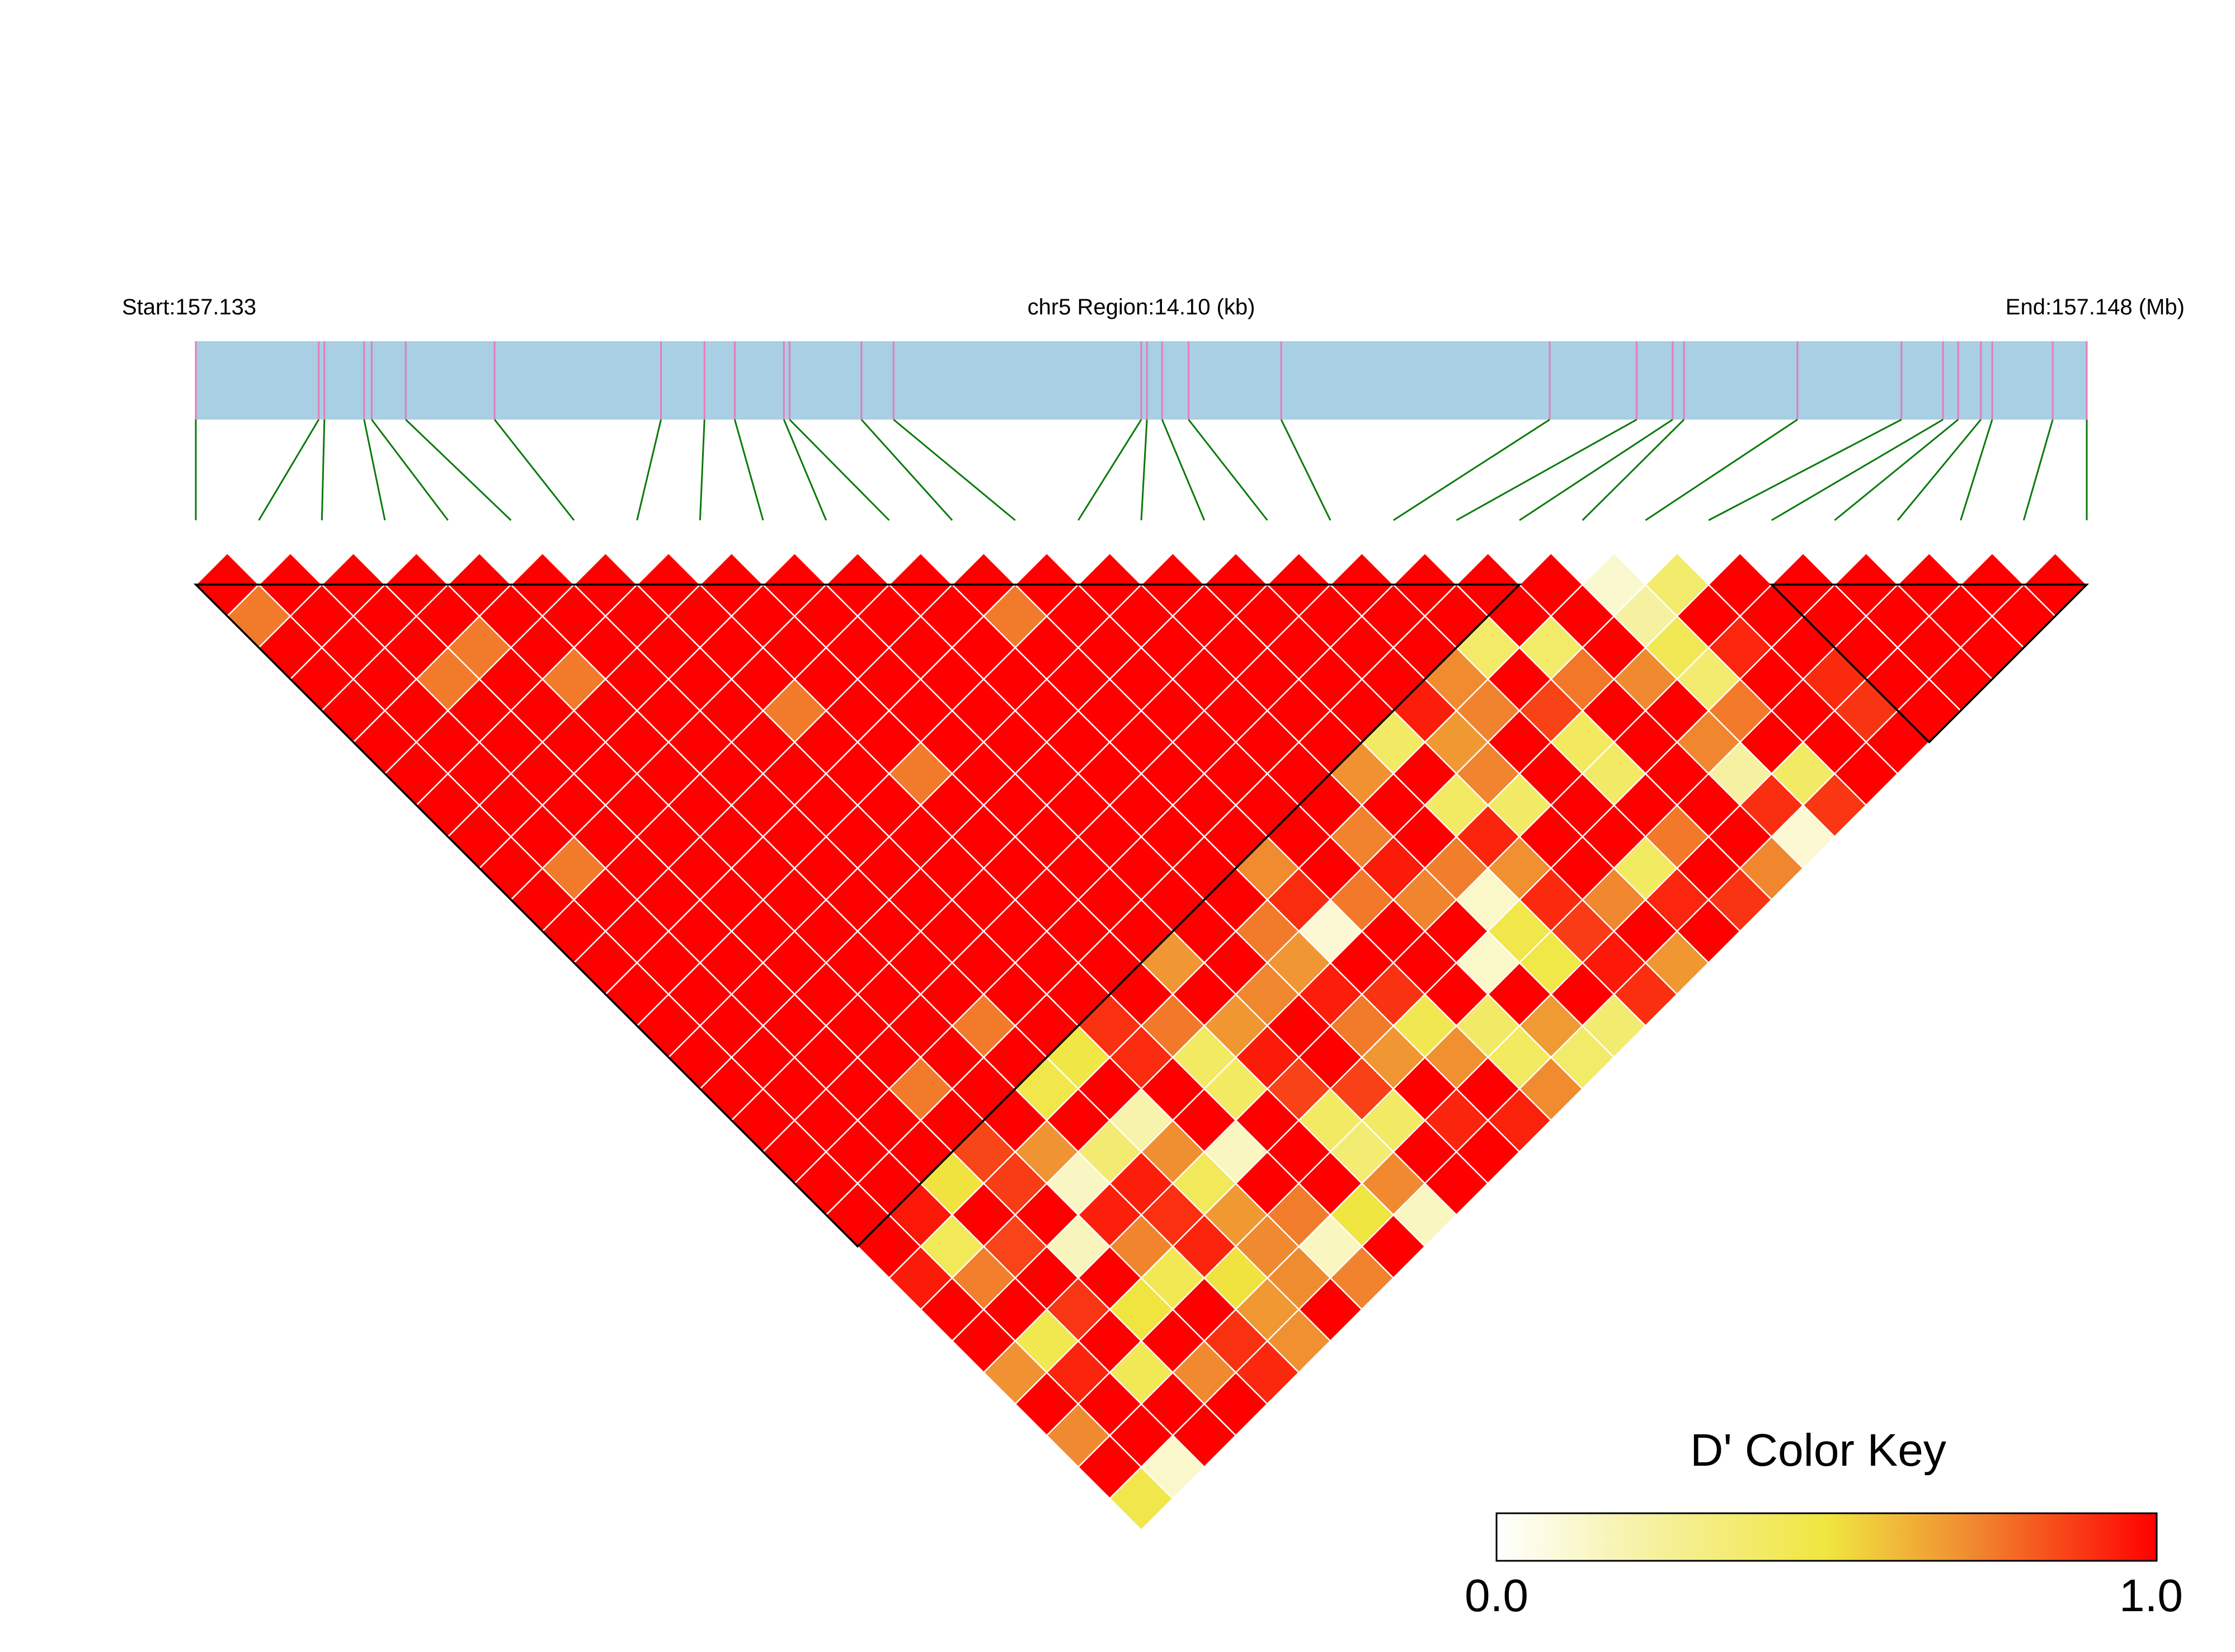 This screenshot has height=1652, width=2235. What do you see at coordinates (1818, 1451) in the screenshot?
I see `color-key-title: D' Color Key` at bounding box center [1818, 1451].